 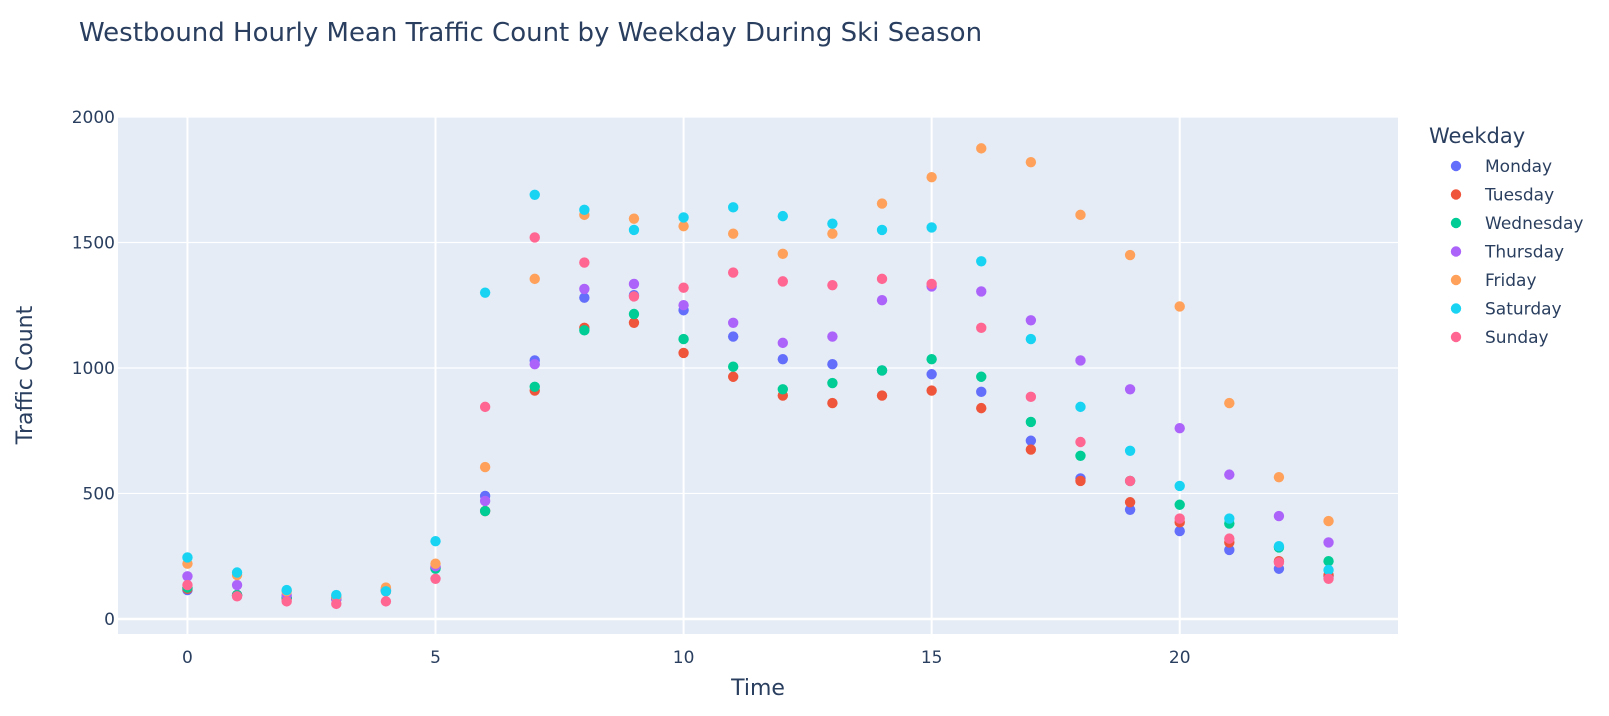 I want to click on legend-title: Weekday, so click(x=1477, y=136).